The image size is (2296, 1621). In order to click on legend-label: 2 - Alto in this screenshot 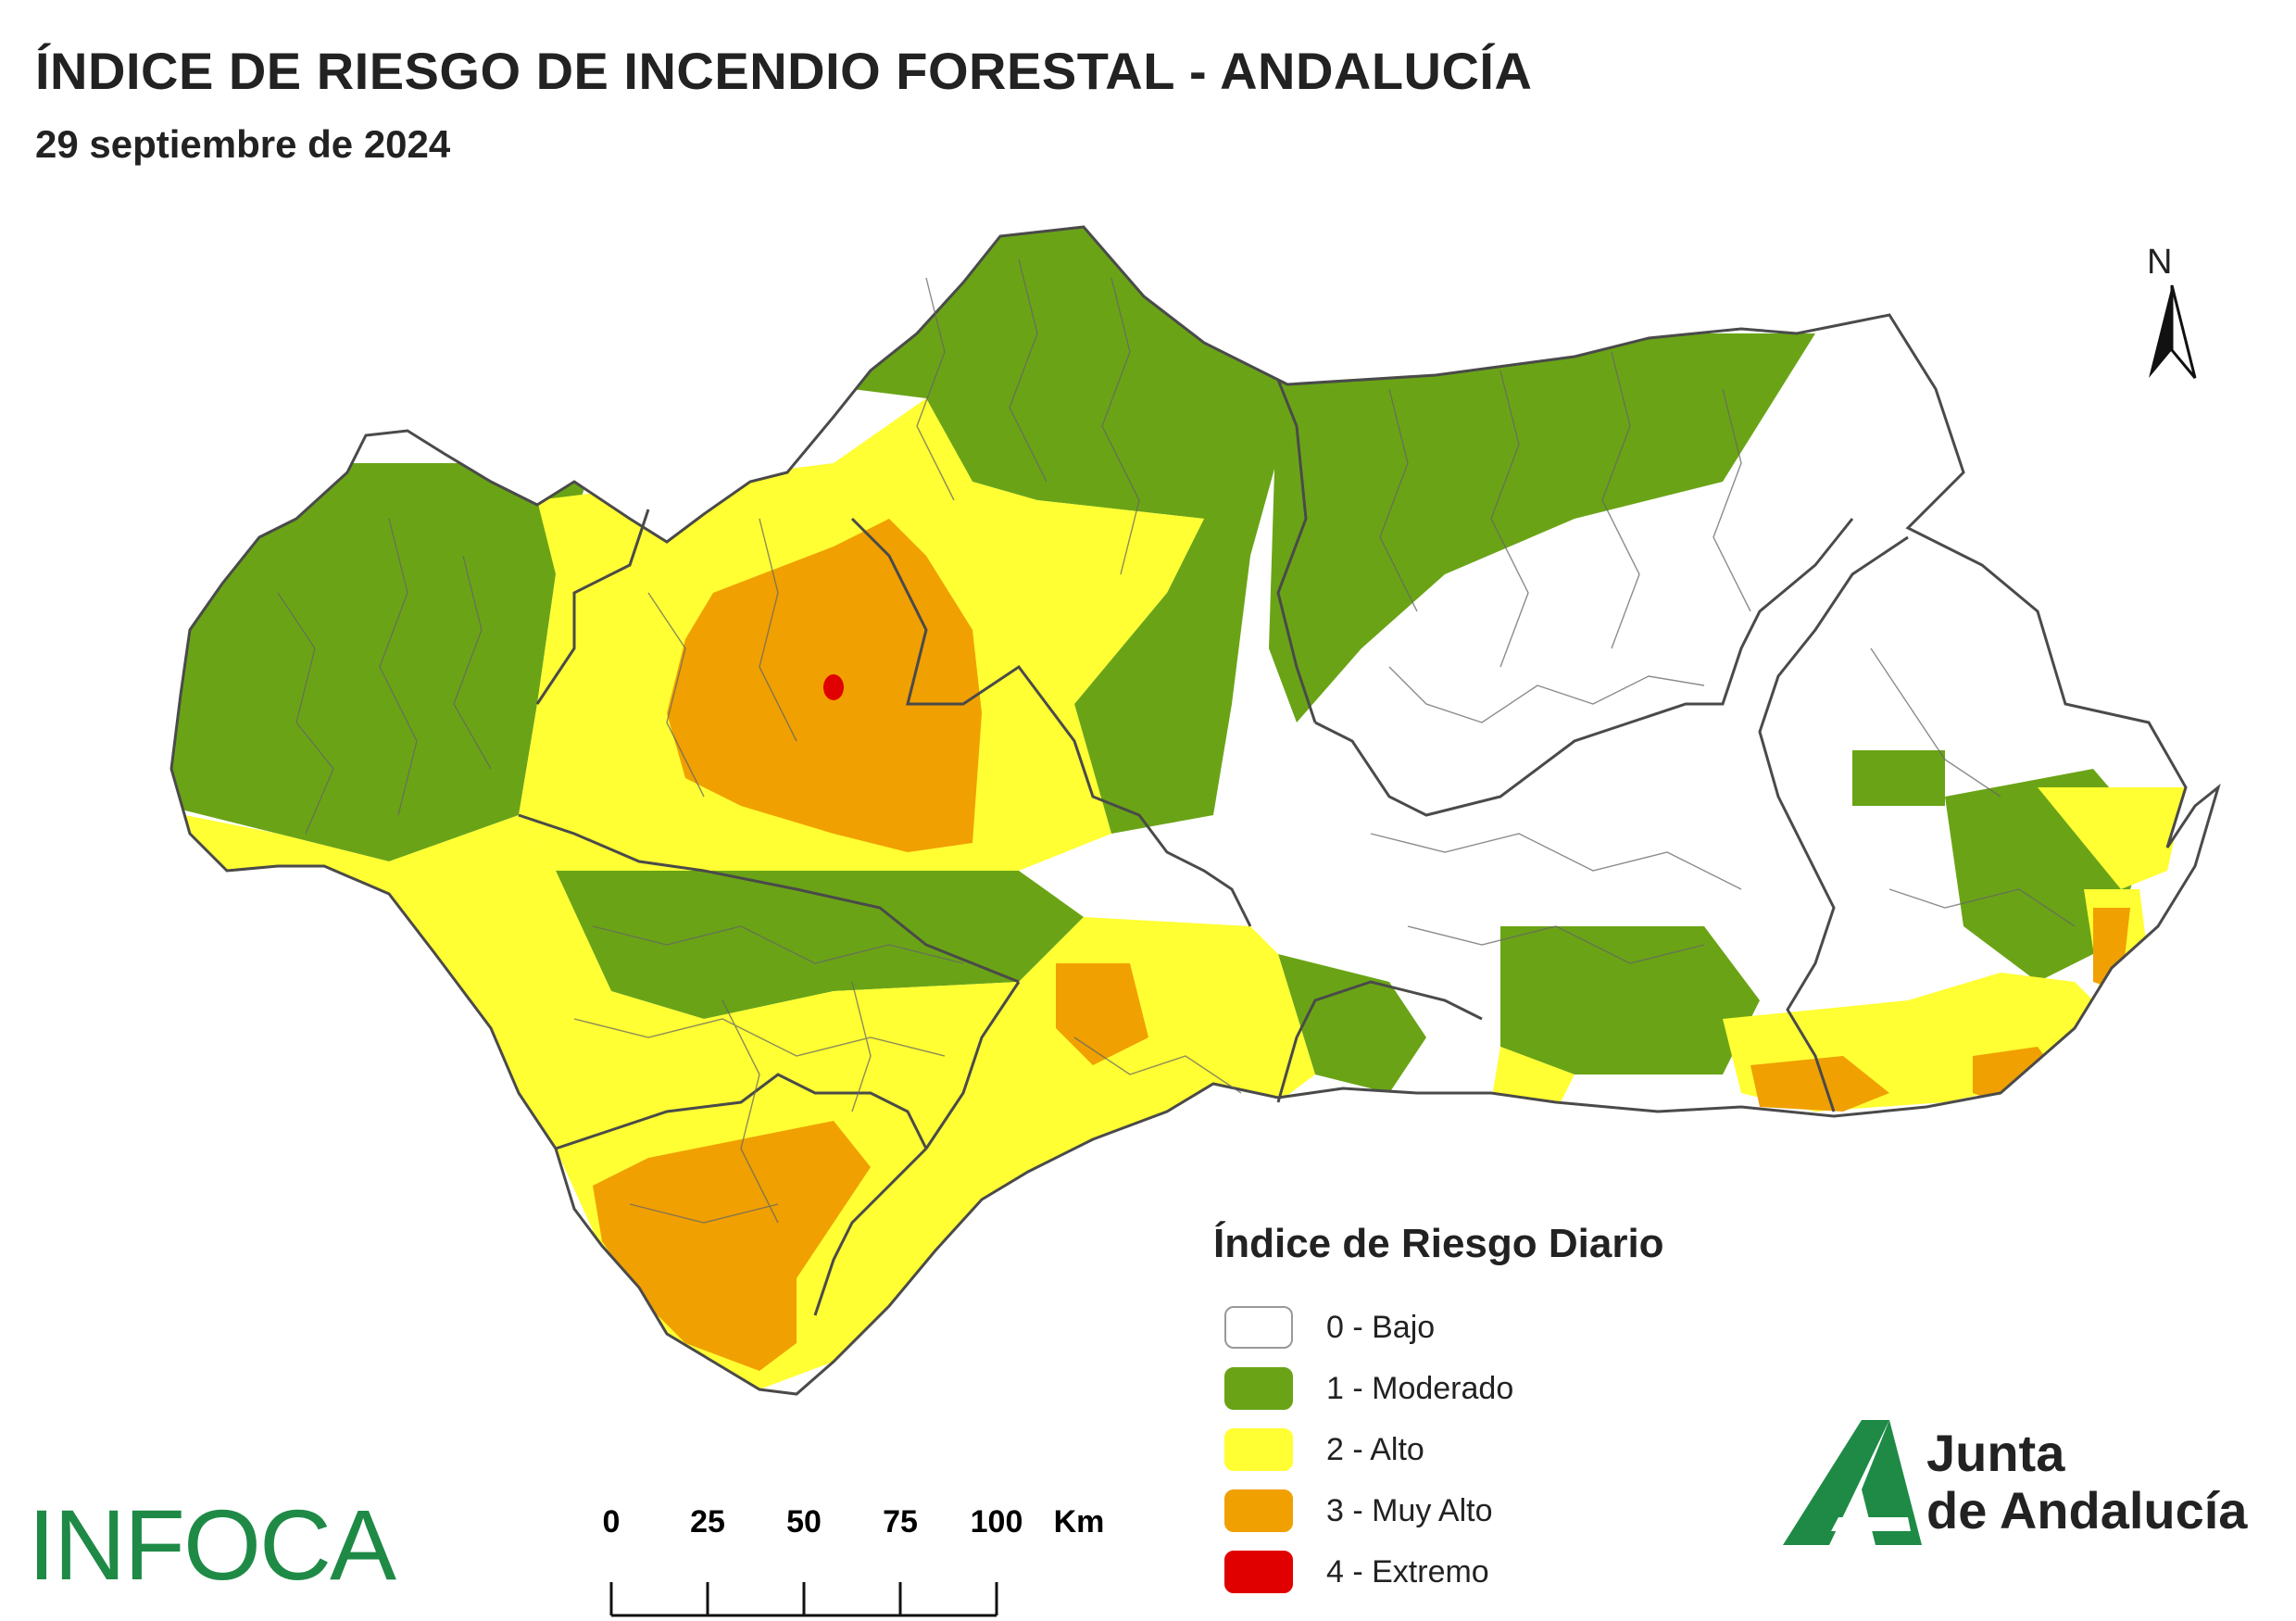, I will do `click(1375, 1449)`.